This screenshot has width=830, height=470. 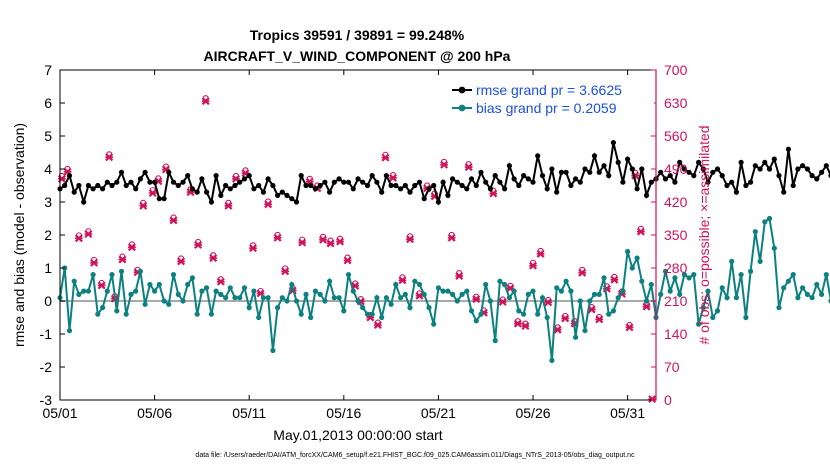 What do you see at coordinates (672, 367) in the screenshot?
I see `y2-tick-label: 70` at bounding box center [672, 367].